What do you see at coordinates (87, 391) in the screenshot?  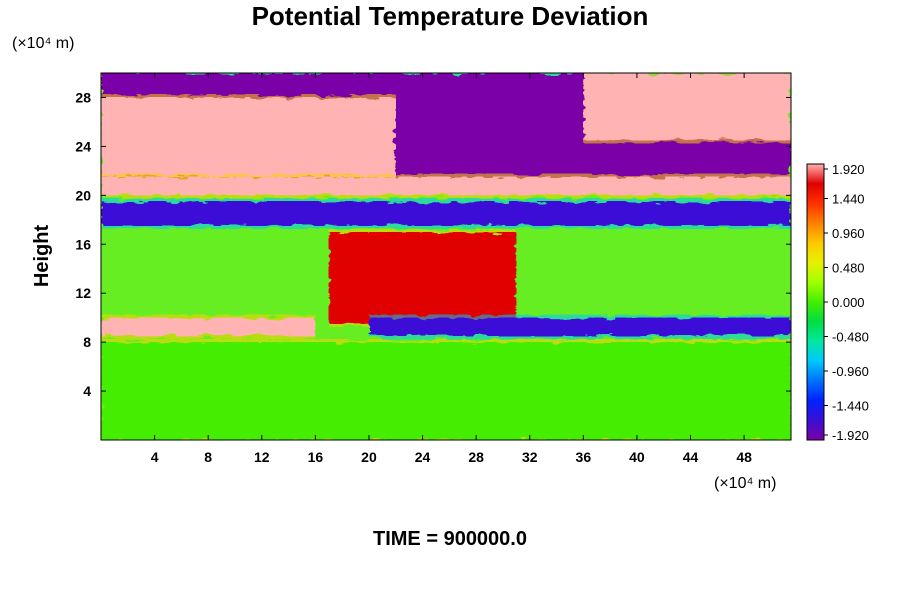 I see `y-tick-label: 4` at bounding box center [87, 391].